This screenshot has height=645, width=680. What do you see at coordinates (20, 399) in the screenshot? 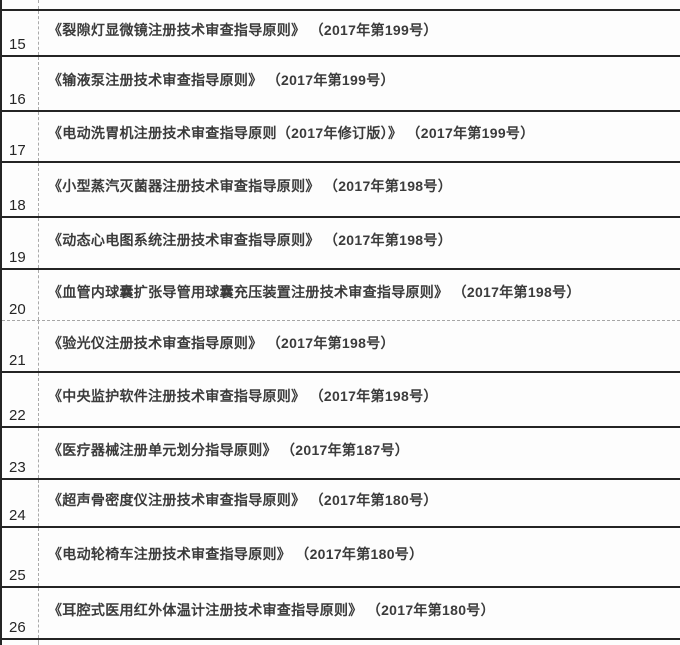
I see `row-number: 22` at bounding box center [20, 399].